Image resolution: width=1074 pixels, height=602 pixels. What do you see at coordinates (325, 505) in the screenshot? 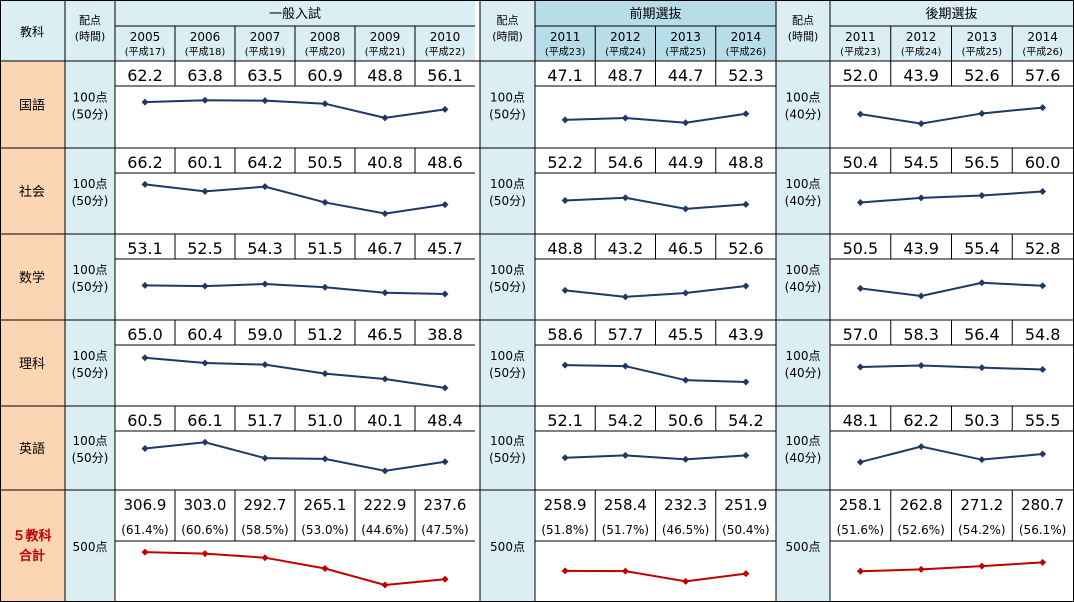
I see `data-label: 265.1` at bounding box center [325, 505].